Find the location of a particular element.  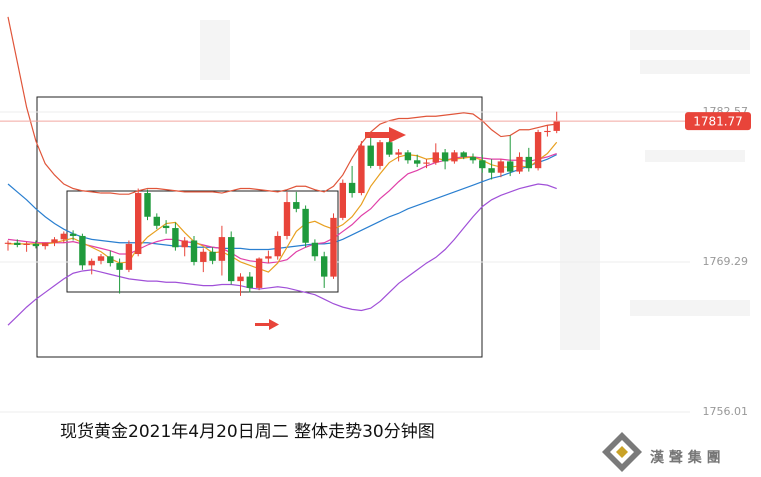

last-price-label: 1781.77 is located at coordinates (718, 122).